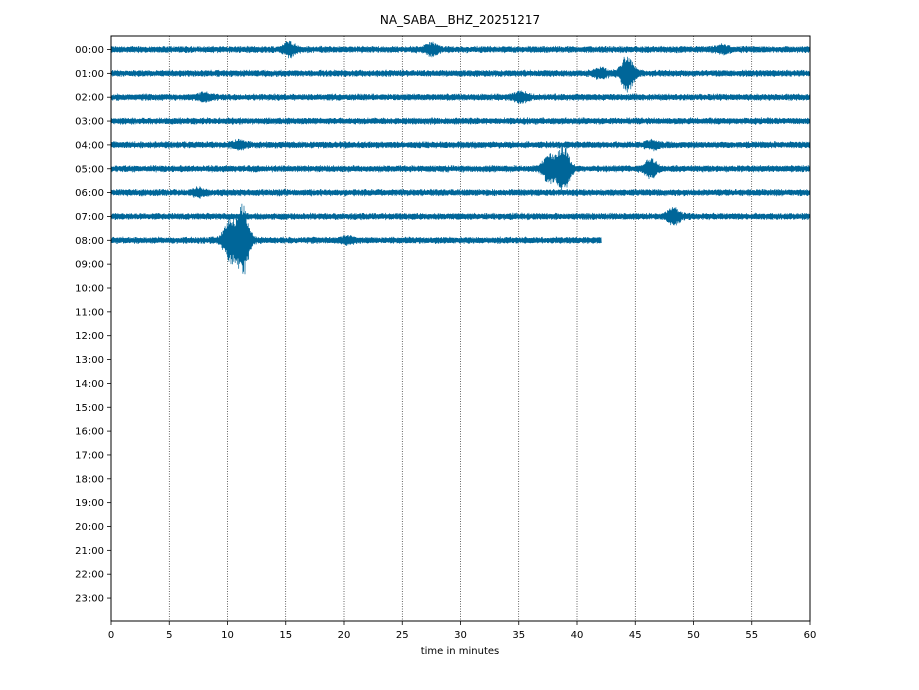  Describe the element at coordinates (89, 503) in the screenshot. I see `y-tick-label: 19:00` at that location.